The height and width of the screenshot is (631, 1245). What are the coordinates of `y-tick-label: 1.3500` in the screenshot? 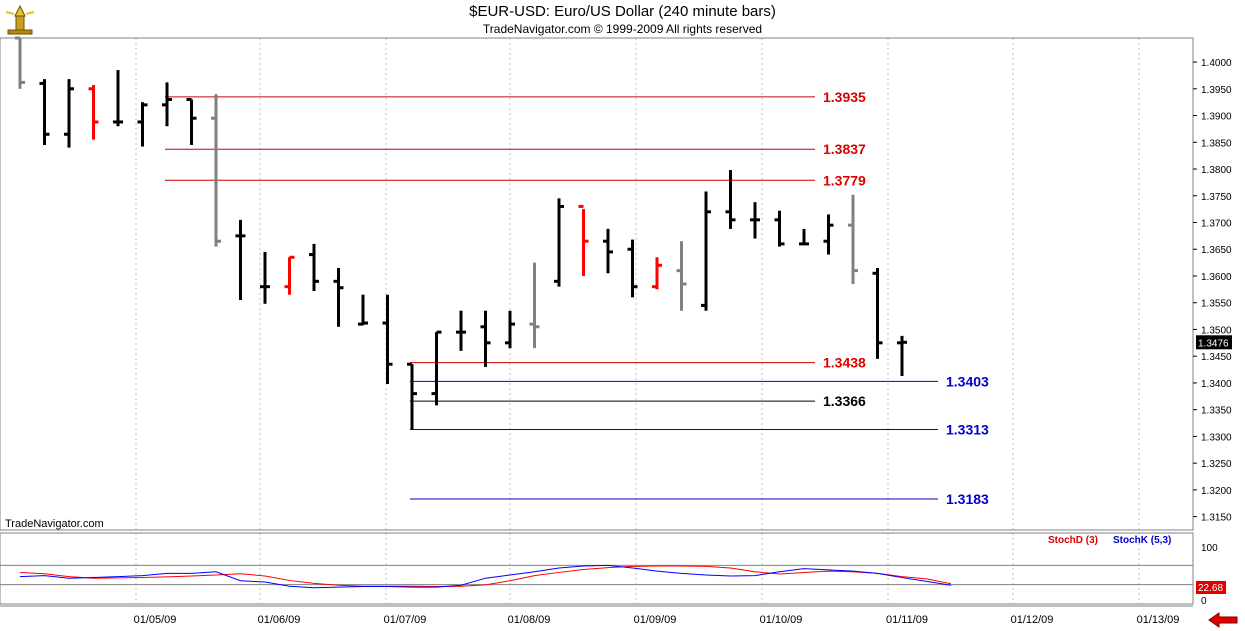 It's located at (1216, 330).